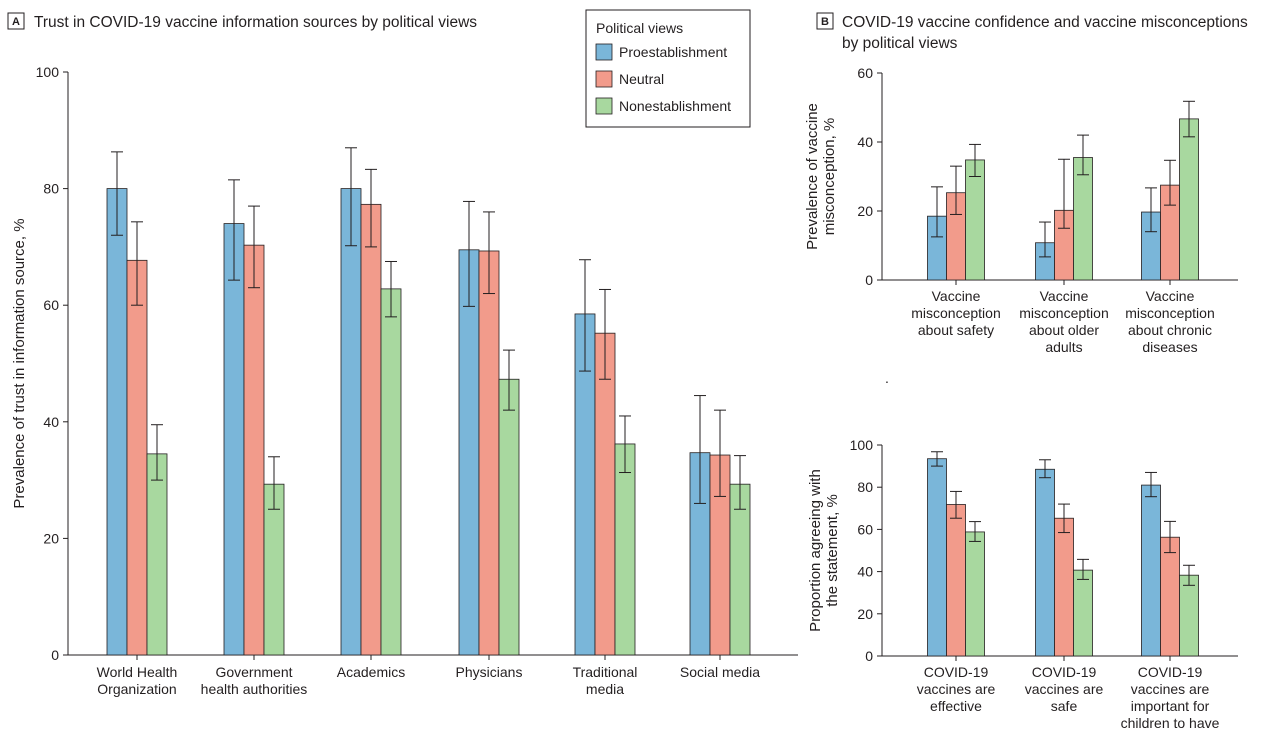 This screenshot has height=738, width=1261. I want to click on x-category-label-physicians: Physicians, so click(489, 672).